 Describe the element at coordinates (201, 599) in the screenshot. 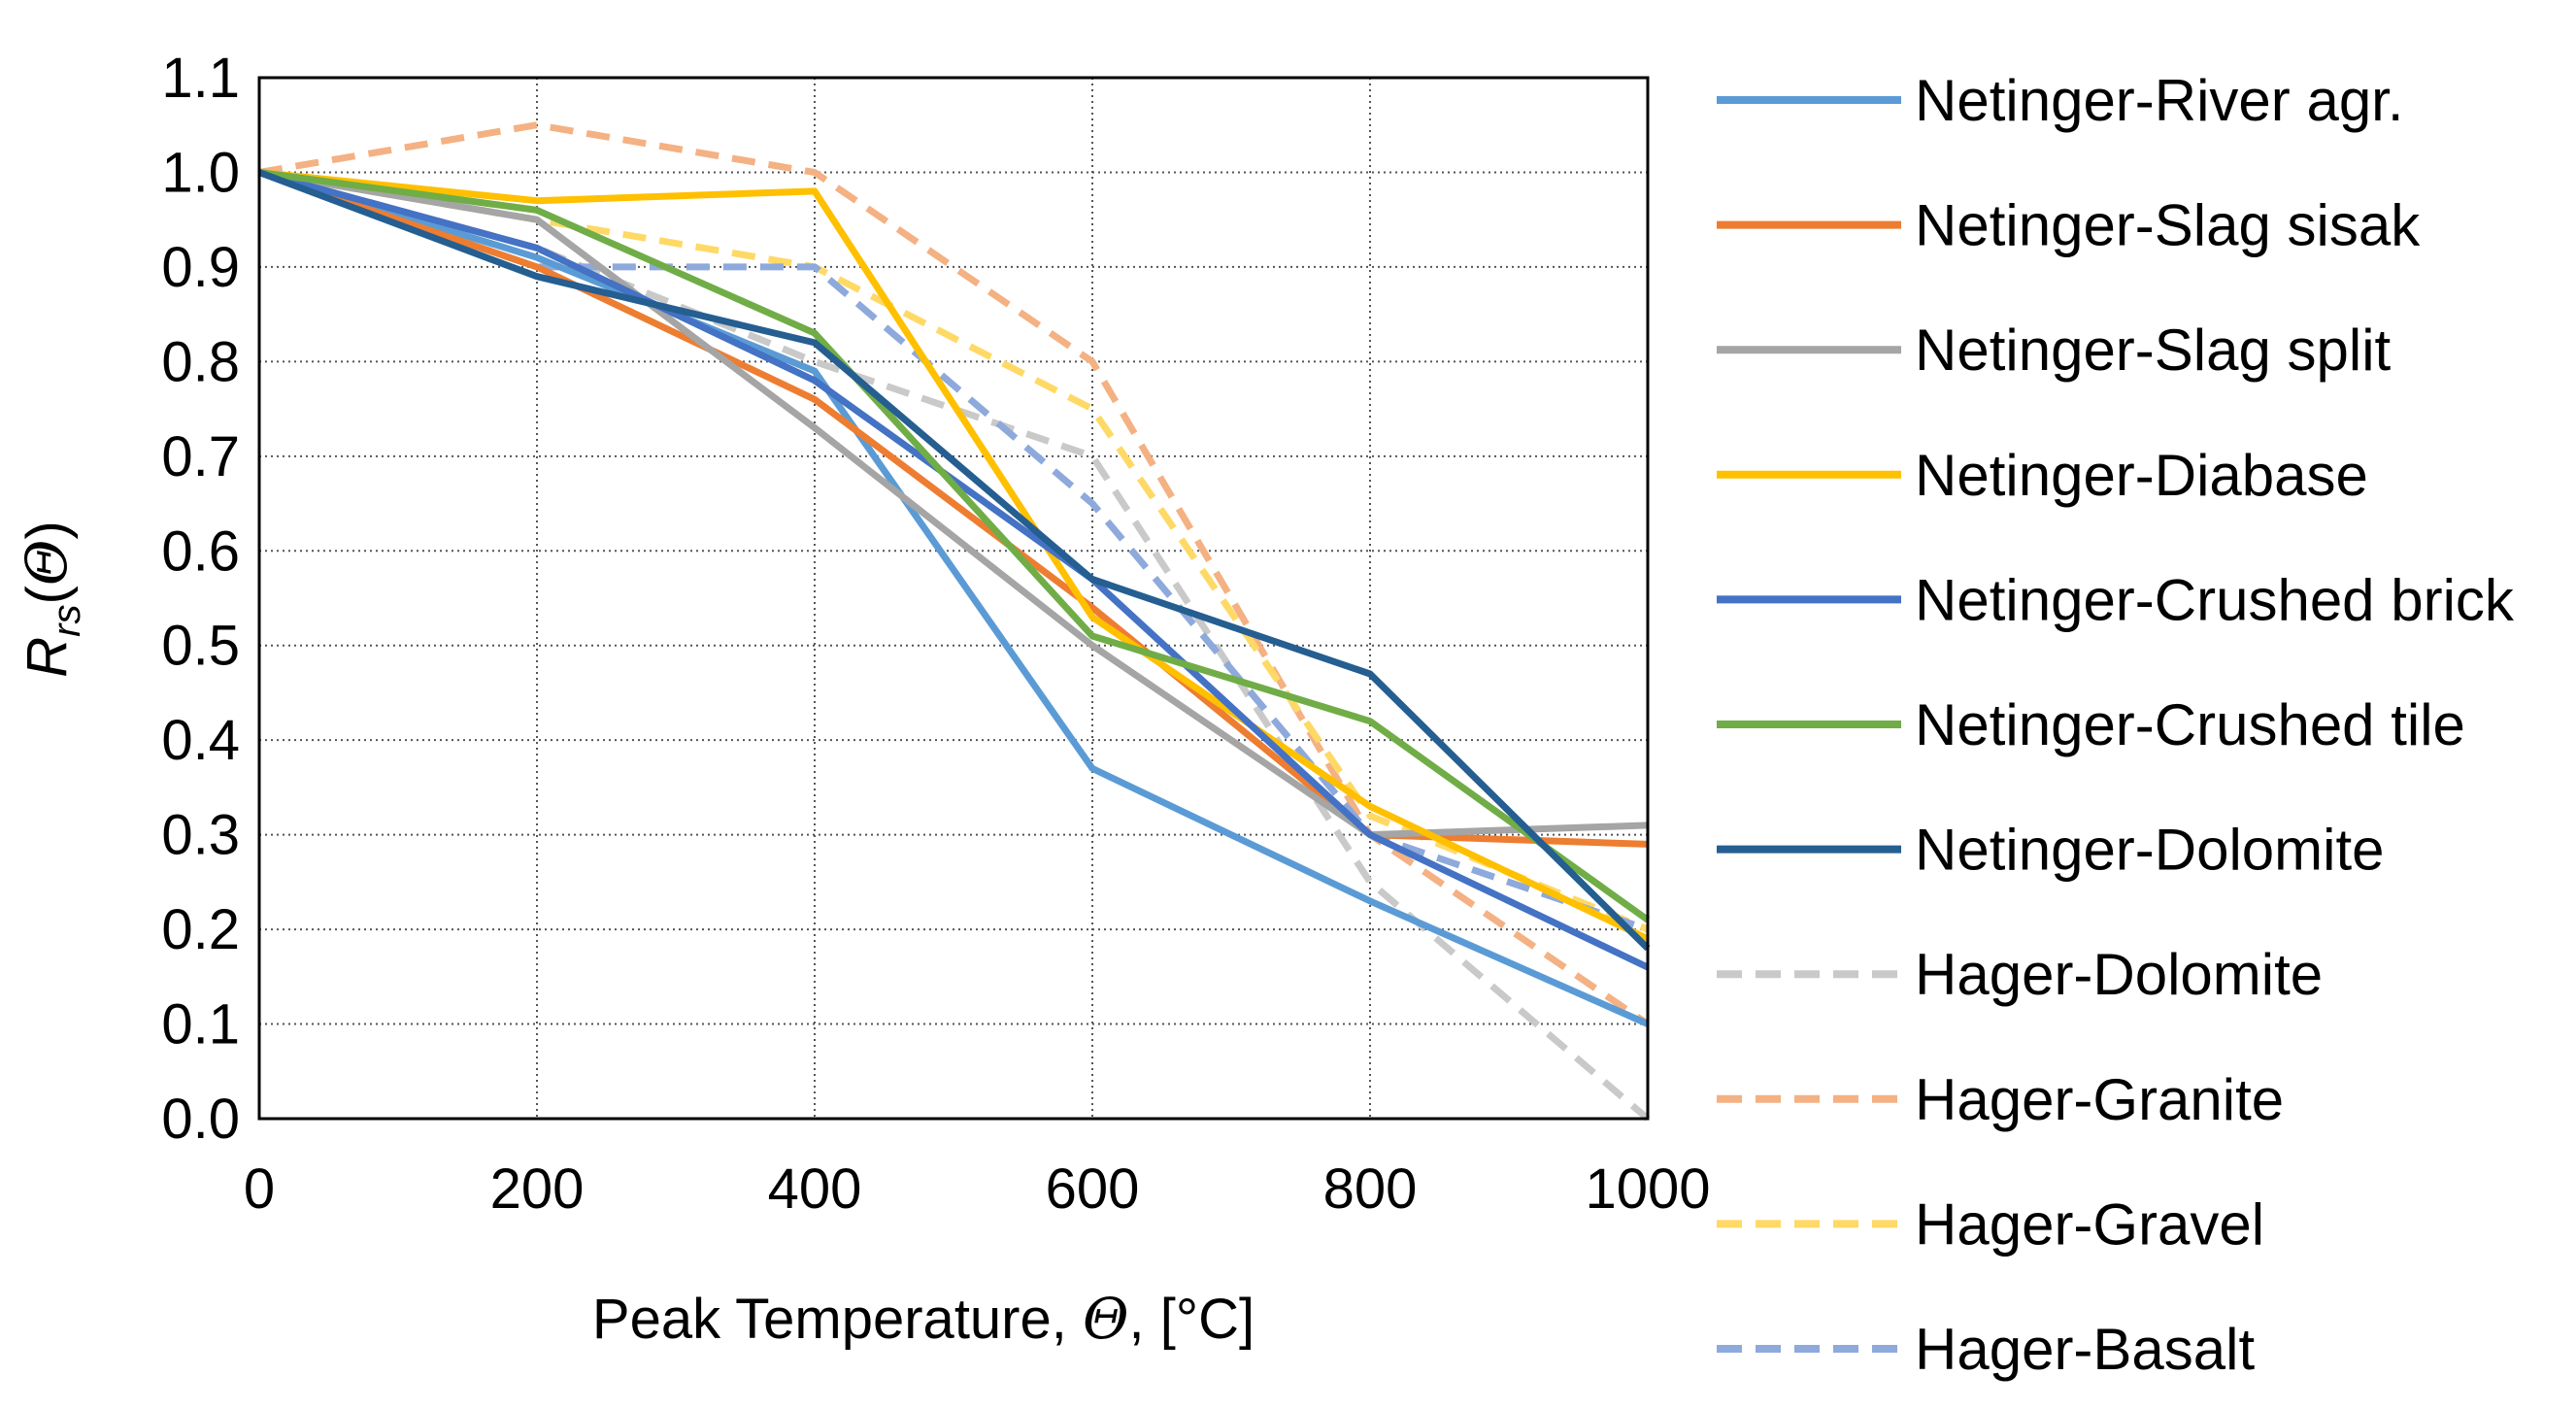

I see `y-tick-labels: 0.0 0.1 0.2 0.3 0.4 0.5 0.6 0.7 0.8 0.9 1.0 1.1` at that location.